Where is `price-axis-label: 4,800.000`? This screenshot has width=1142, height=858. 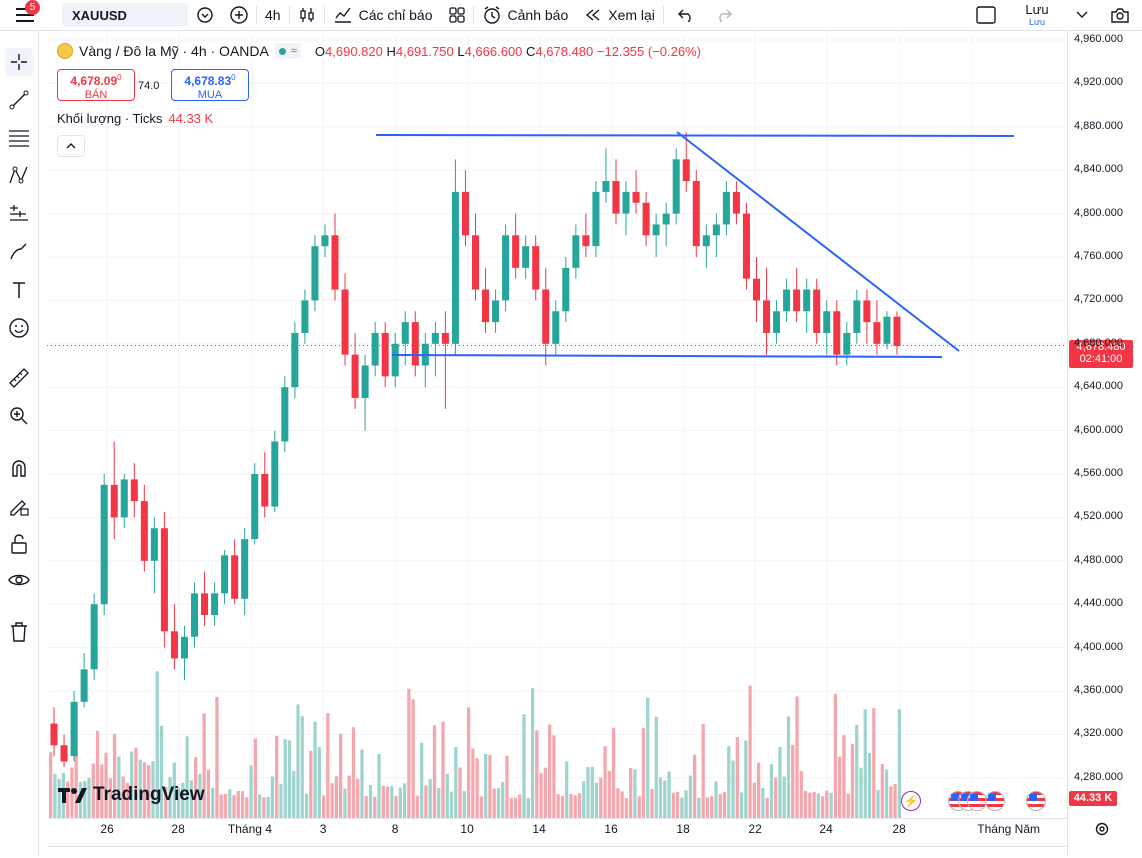 price-axis-label: 4,800.000 is located at coordinates (1098, 212).